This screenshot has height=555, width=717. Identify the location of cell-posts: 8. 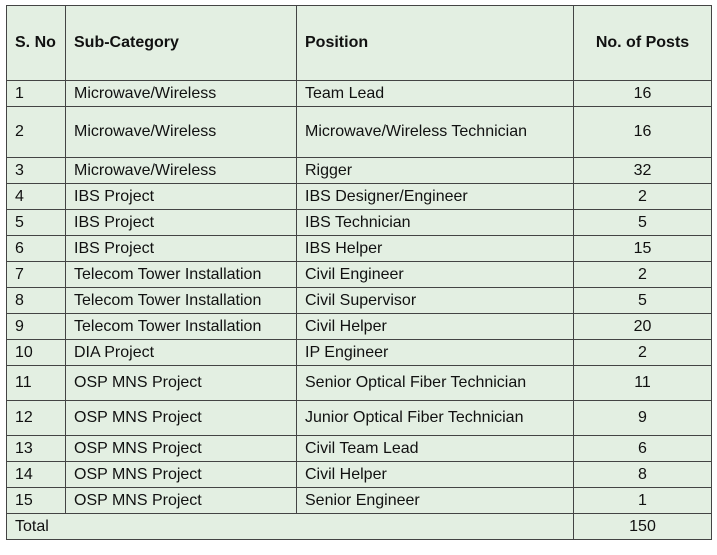
(642, 474).